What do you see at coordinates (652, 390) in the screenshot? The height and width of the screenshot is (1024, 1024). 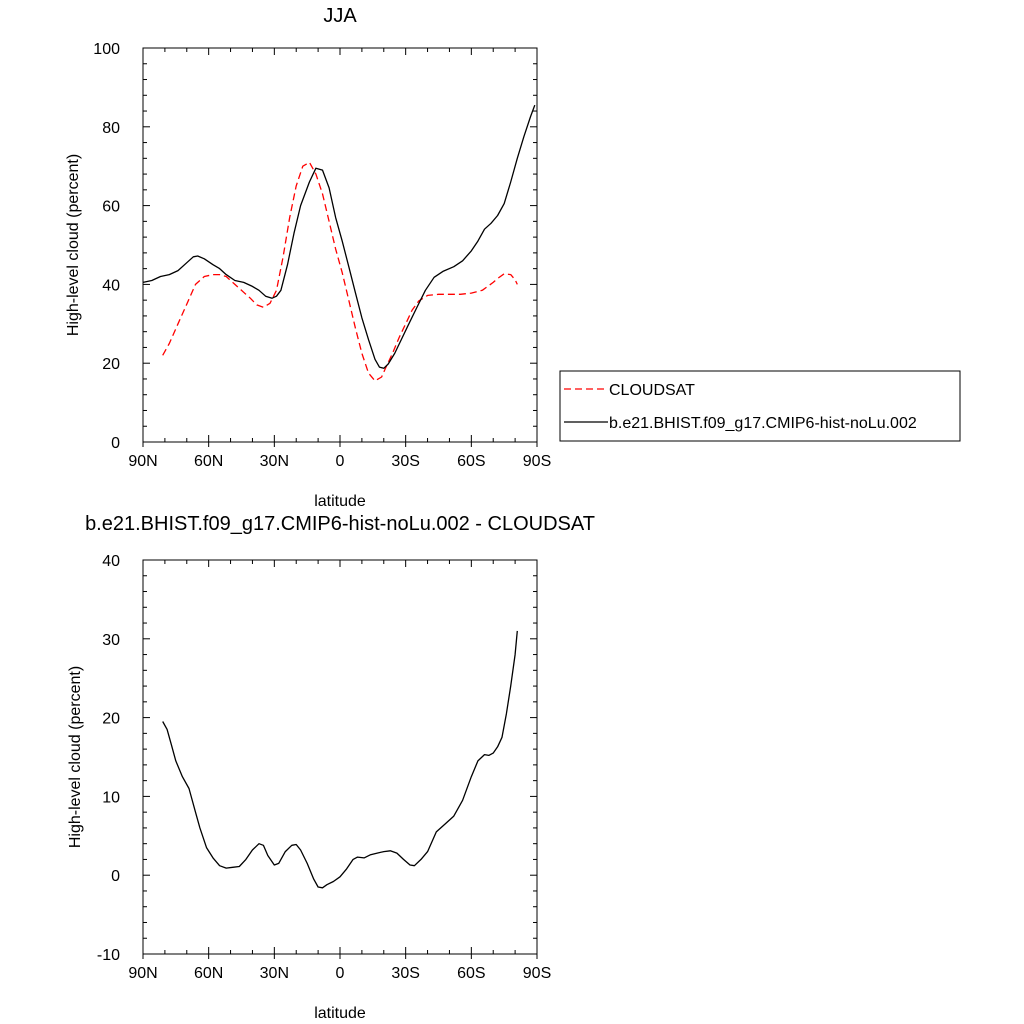 I see `legend-label-cloudsat: CLOUDSAT` at bounding box center [652, 390].